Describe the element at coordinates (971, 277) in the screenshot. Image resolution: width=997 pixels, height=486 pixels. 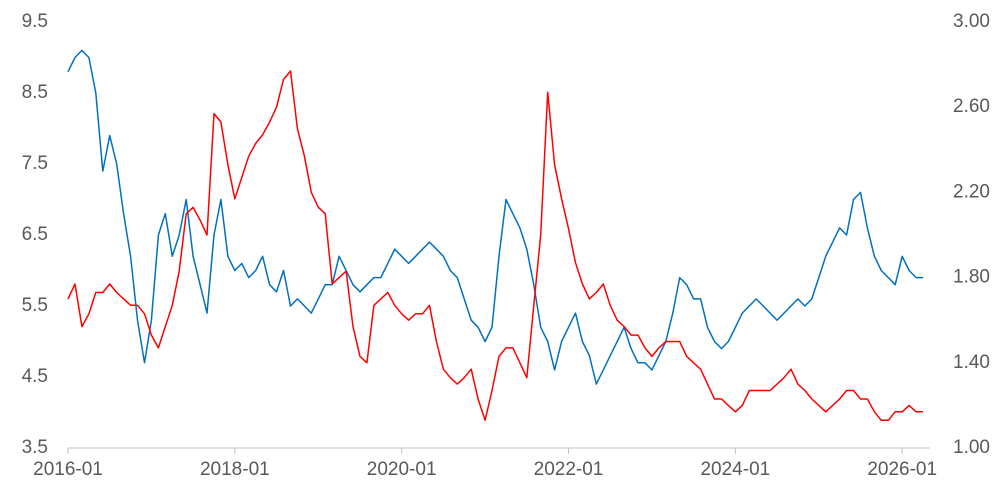
I see `y2-tick-label: 1.80` at that location.